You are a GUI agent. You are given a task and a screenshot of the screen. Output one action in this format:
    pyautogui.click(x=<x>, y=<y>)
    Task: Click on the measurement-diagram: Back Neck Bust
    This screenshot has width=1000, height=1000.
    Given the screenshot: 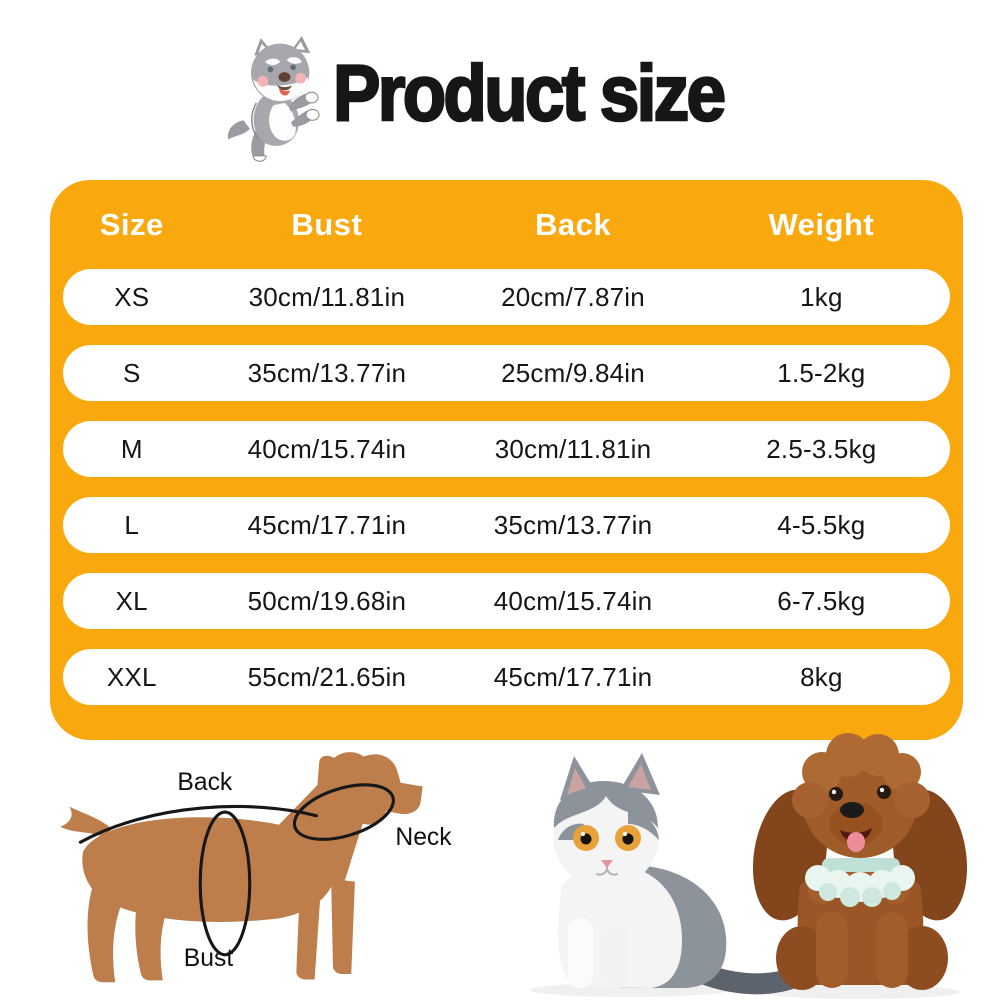 What is the action you would take?
    pyautogui.click(x=257, y=872)
    